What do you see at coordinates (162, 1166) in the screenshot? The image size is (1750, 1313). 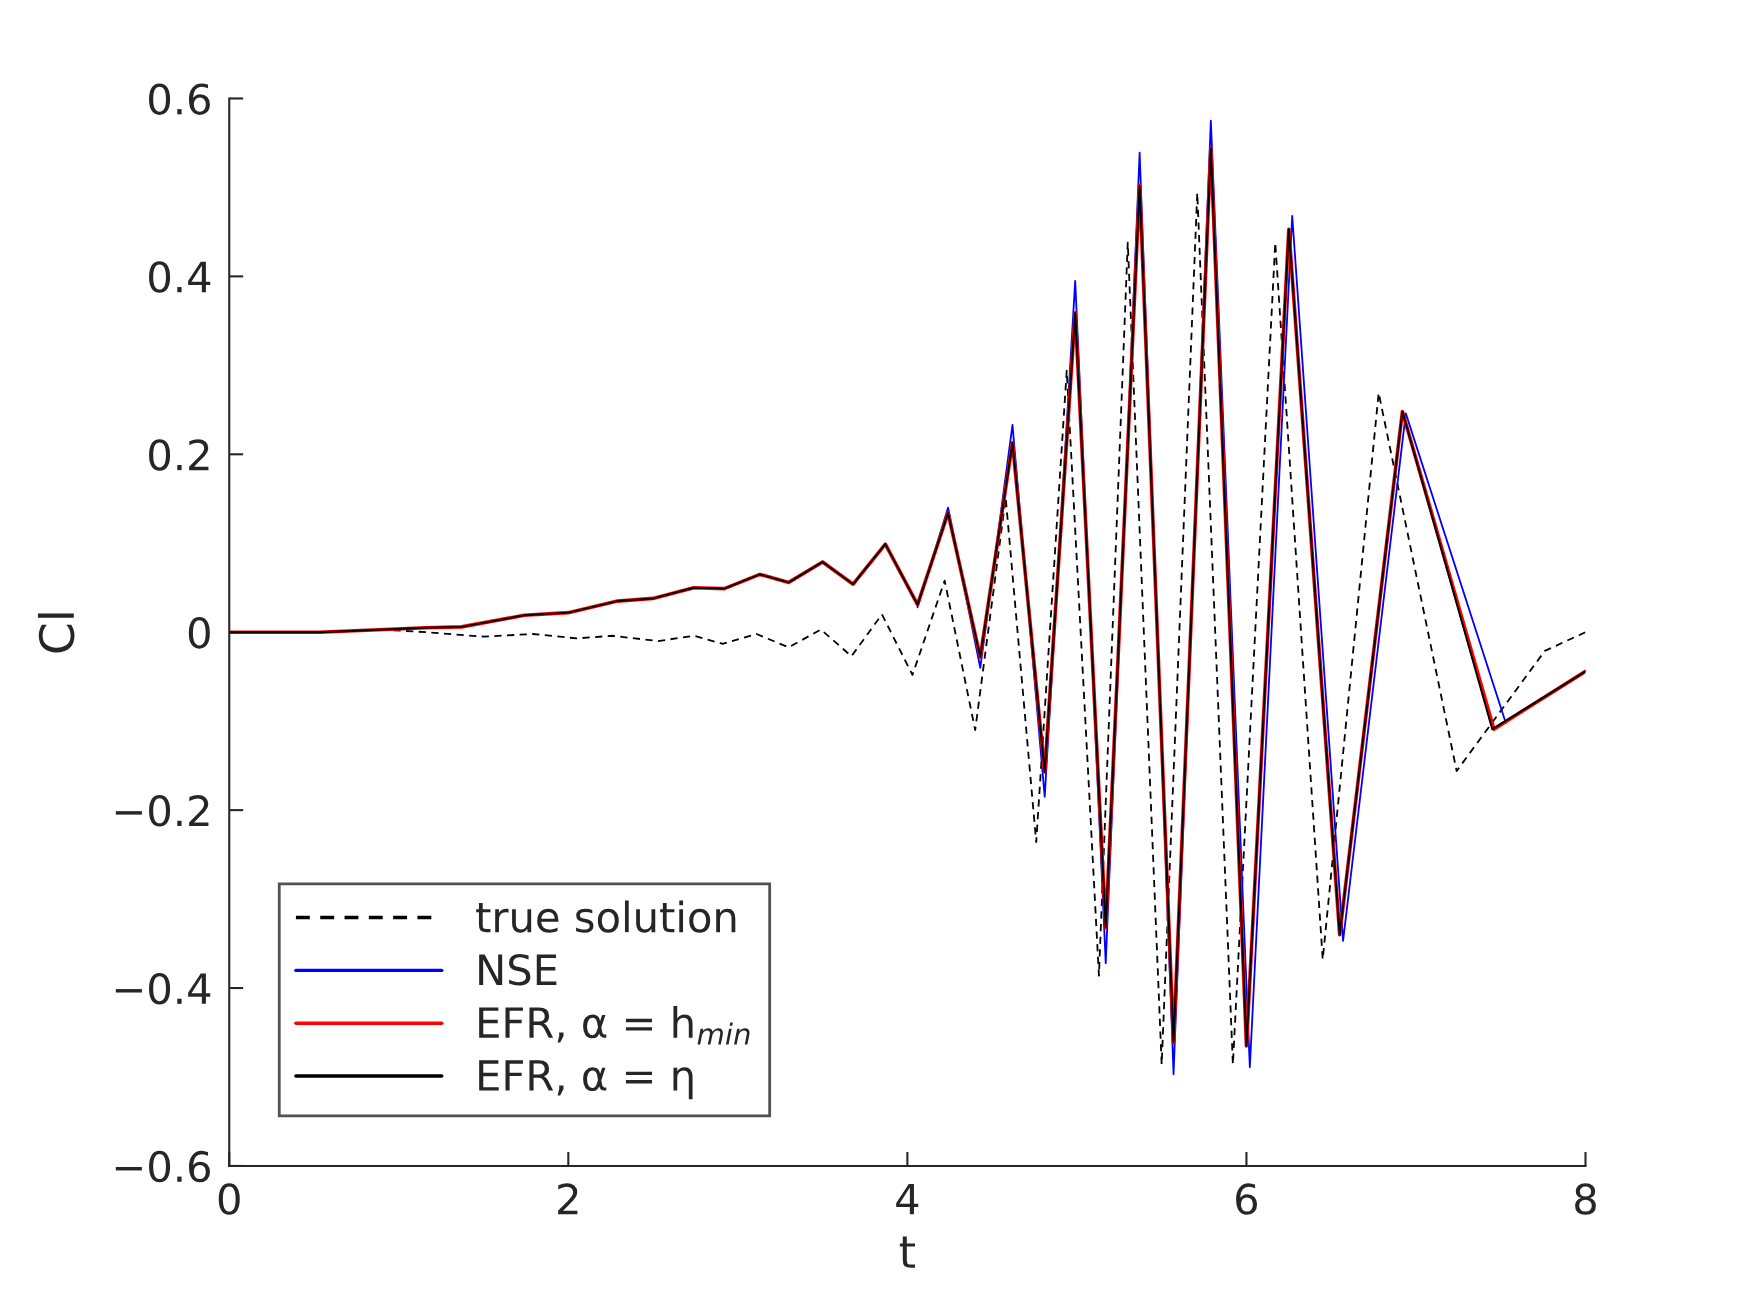 I see `y-tick-label: −0.6` at bounding box center [162, 1166].